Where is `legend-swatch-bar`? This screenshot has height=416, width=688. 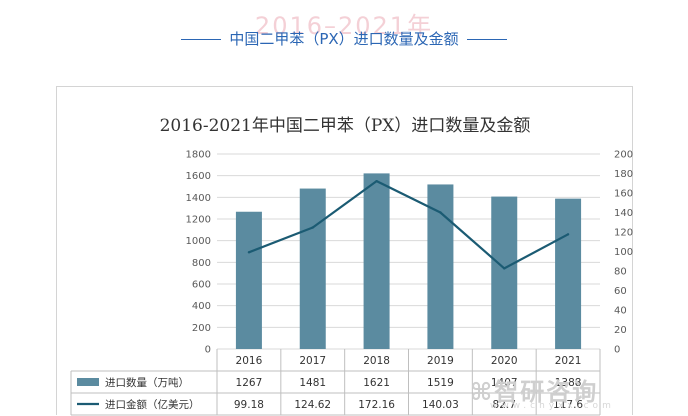 legend-swatch-bar is located at coordinates (88, 382).